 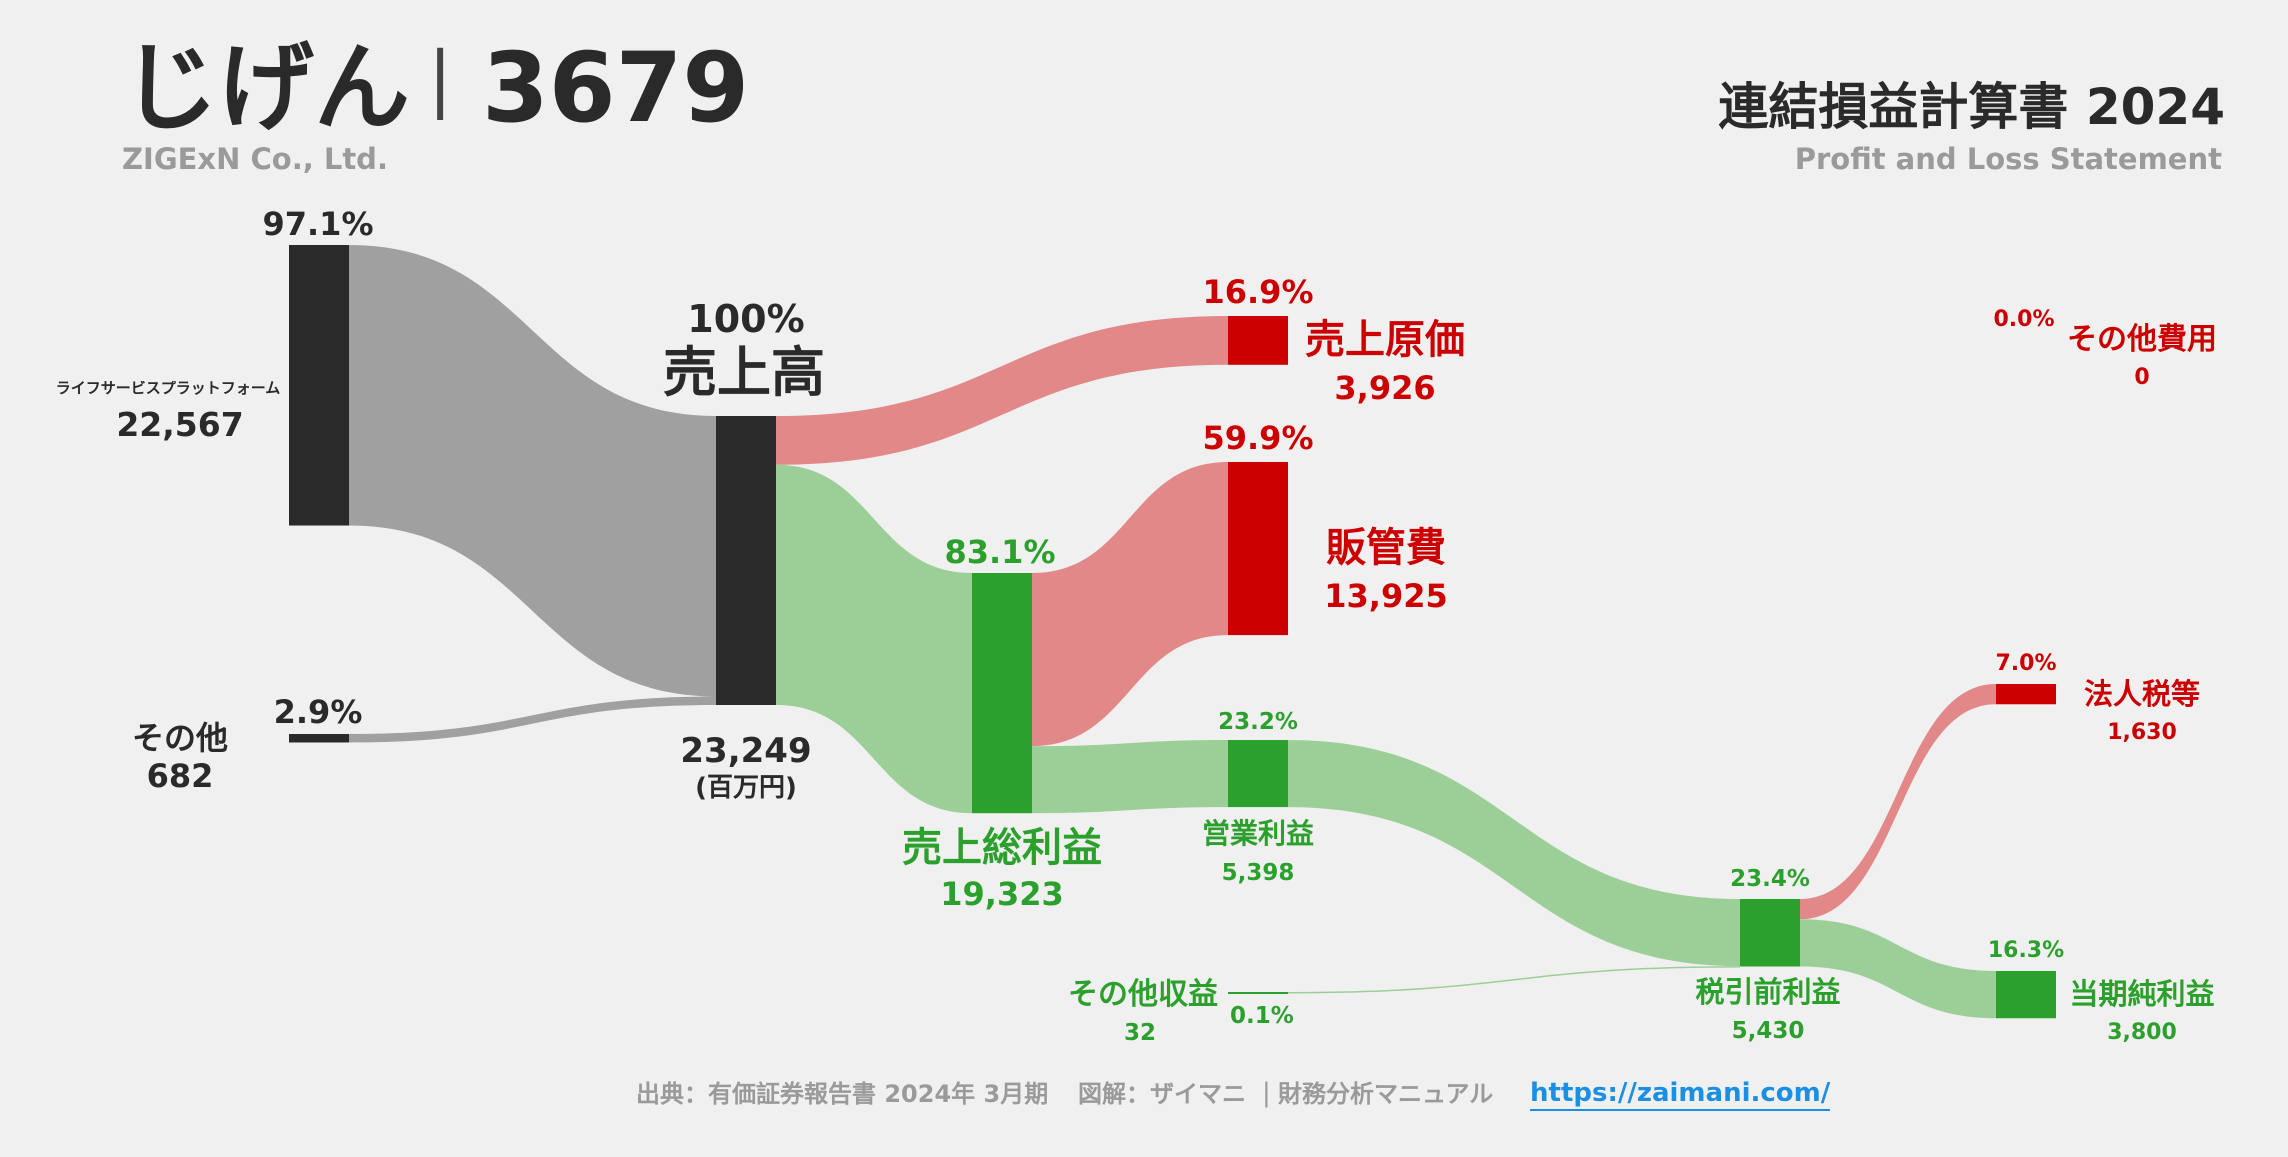 What do you see at coordinates (1768, 1031) in the screenshot?
I see `label-pretax-value: 5,430` at bounding box center [1768, 1031].